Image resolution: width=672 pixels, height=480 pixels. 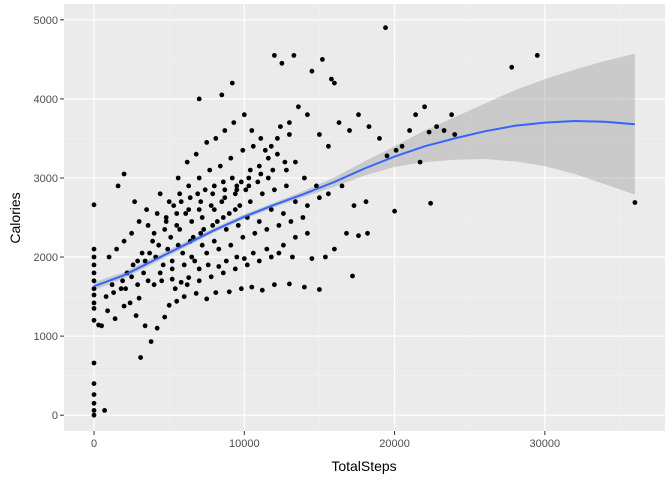 I want to click on x-tick-label: 10000, so click(x=244, y=444).